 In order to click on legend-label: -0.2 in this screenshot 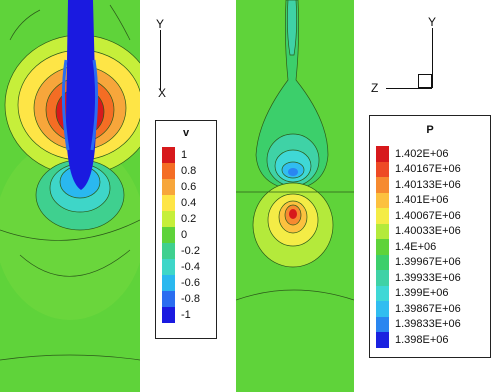, I will do `click(190, 251)`.